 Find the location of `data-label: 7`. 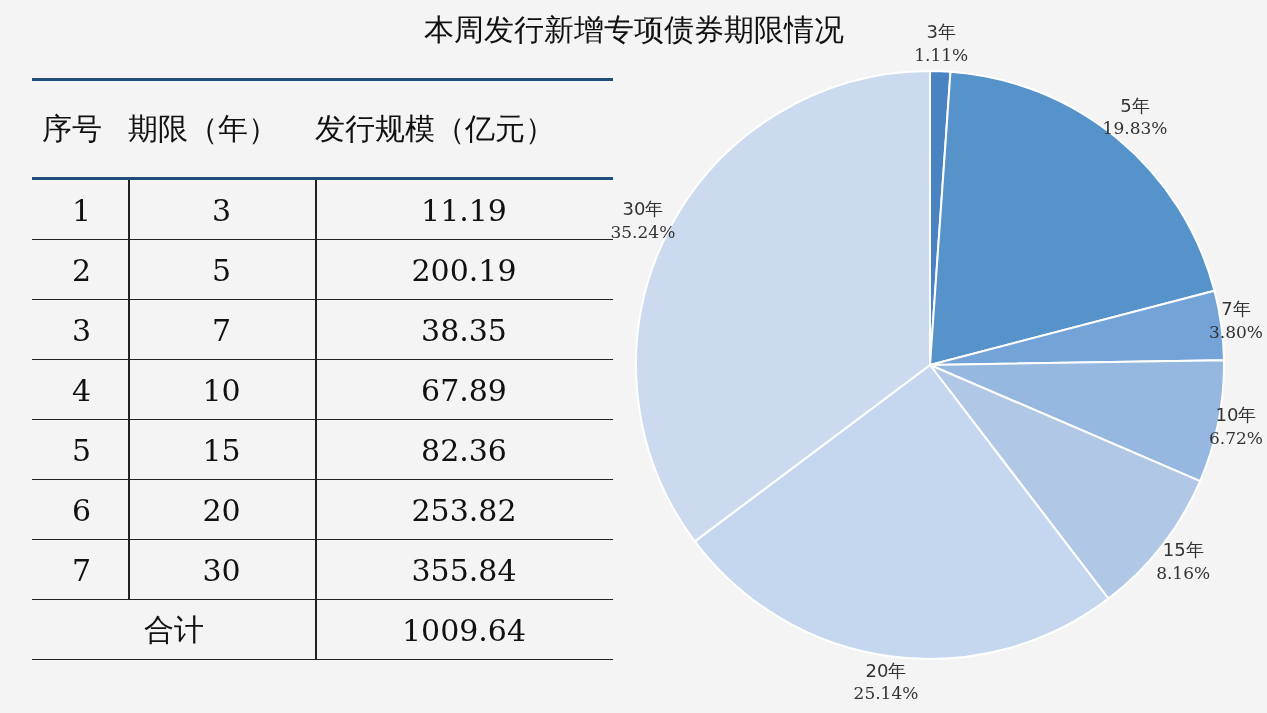

data-label: 7 is located at coordinates (221, 330).